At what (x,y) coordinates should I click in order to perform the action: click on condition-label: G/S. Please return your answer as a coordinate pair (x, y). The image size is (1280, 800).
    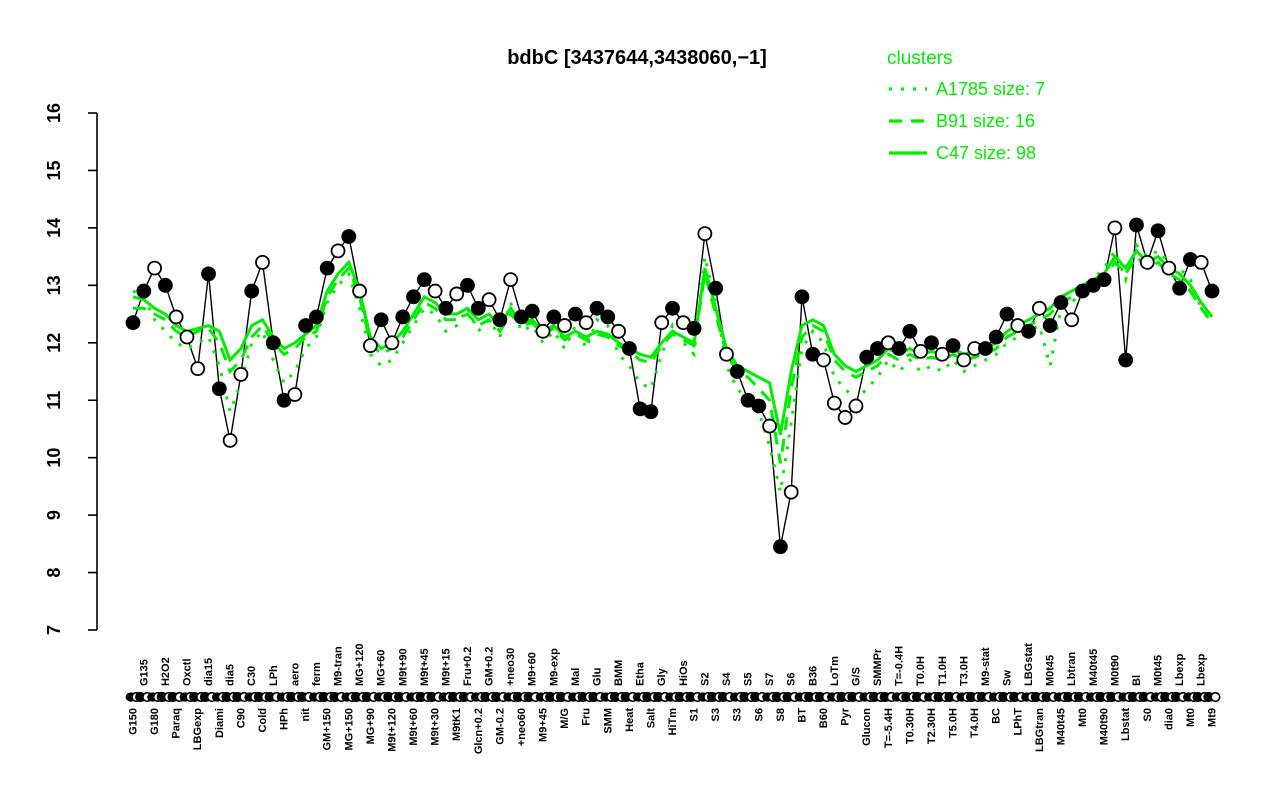
    Looking at the image, I should click on (856, 676).